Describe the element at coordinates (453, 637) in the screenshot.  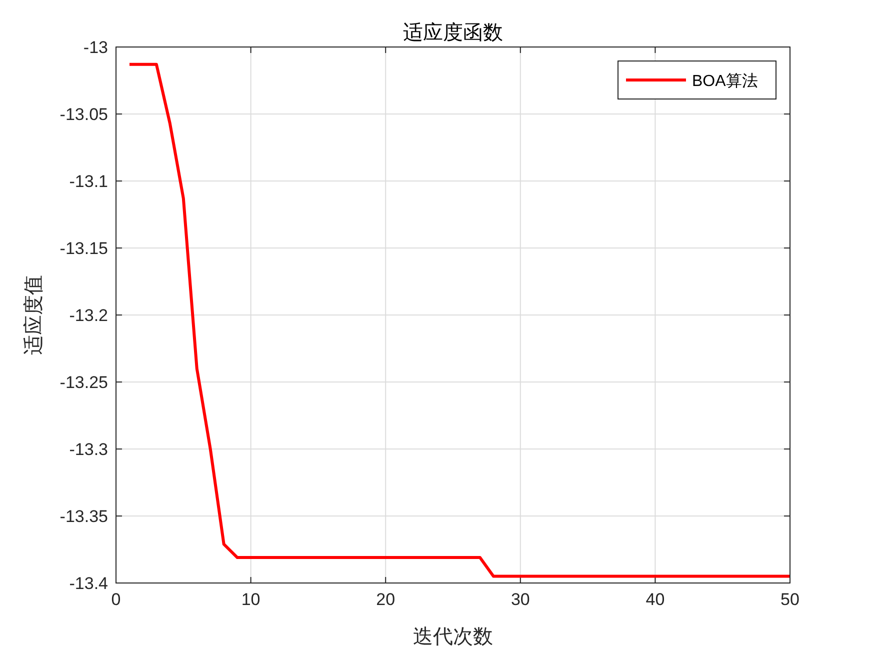
I see `x-axis-title: 迭代次数` at that location.